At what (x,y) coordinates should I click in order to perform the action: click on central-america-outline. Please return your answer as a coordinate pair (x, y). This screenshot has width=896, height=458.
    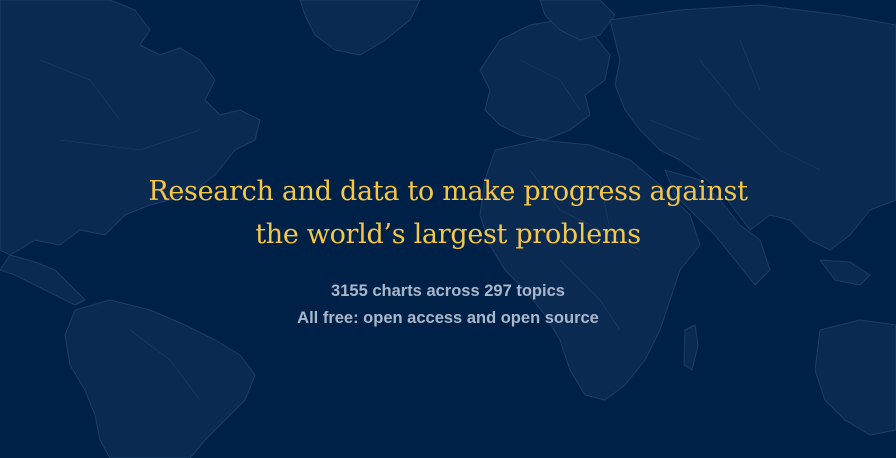
    Looking at the image, I should click on (43, 280).